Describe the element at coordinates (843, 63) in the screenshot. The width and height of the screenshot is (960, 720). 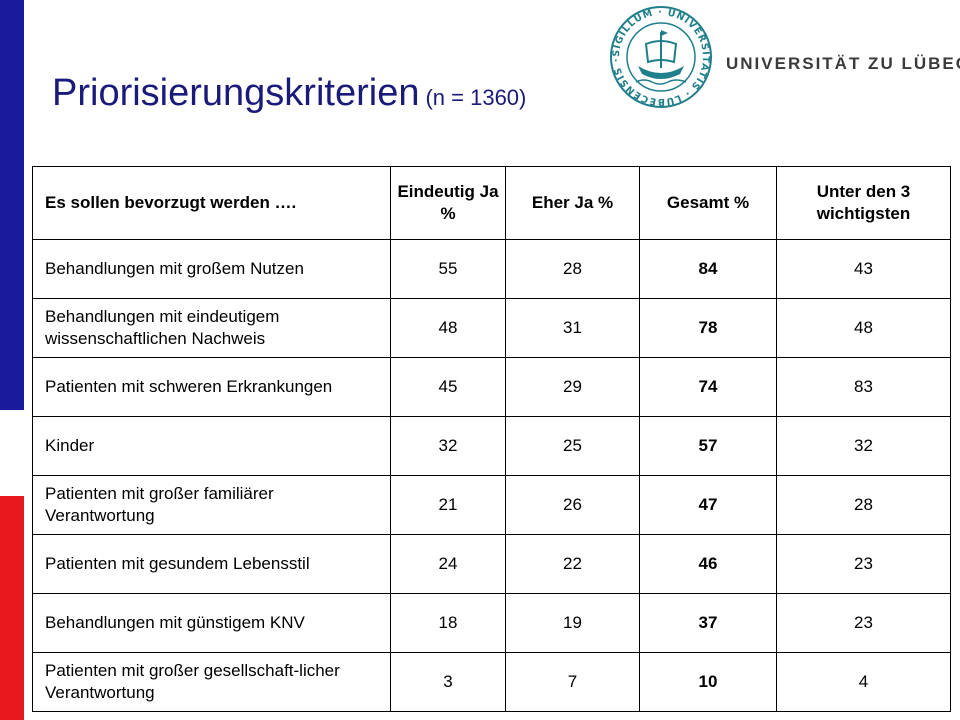
I see `university-name: UNIVERSITÄT ZU LÜBECK` at that location.